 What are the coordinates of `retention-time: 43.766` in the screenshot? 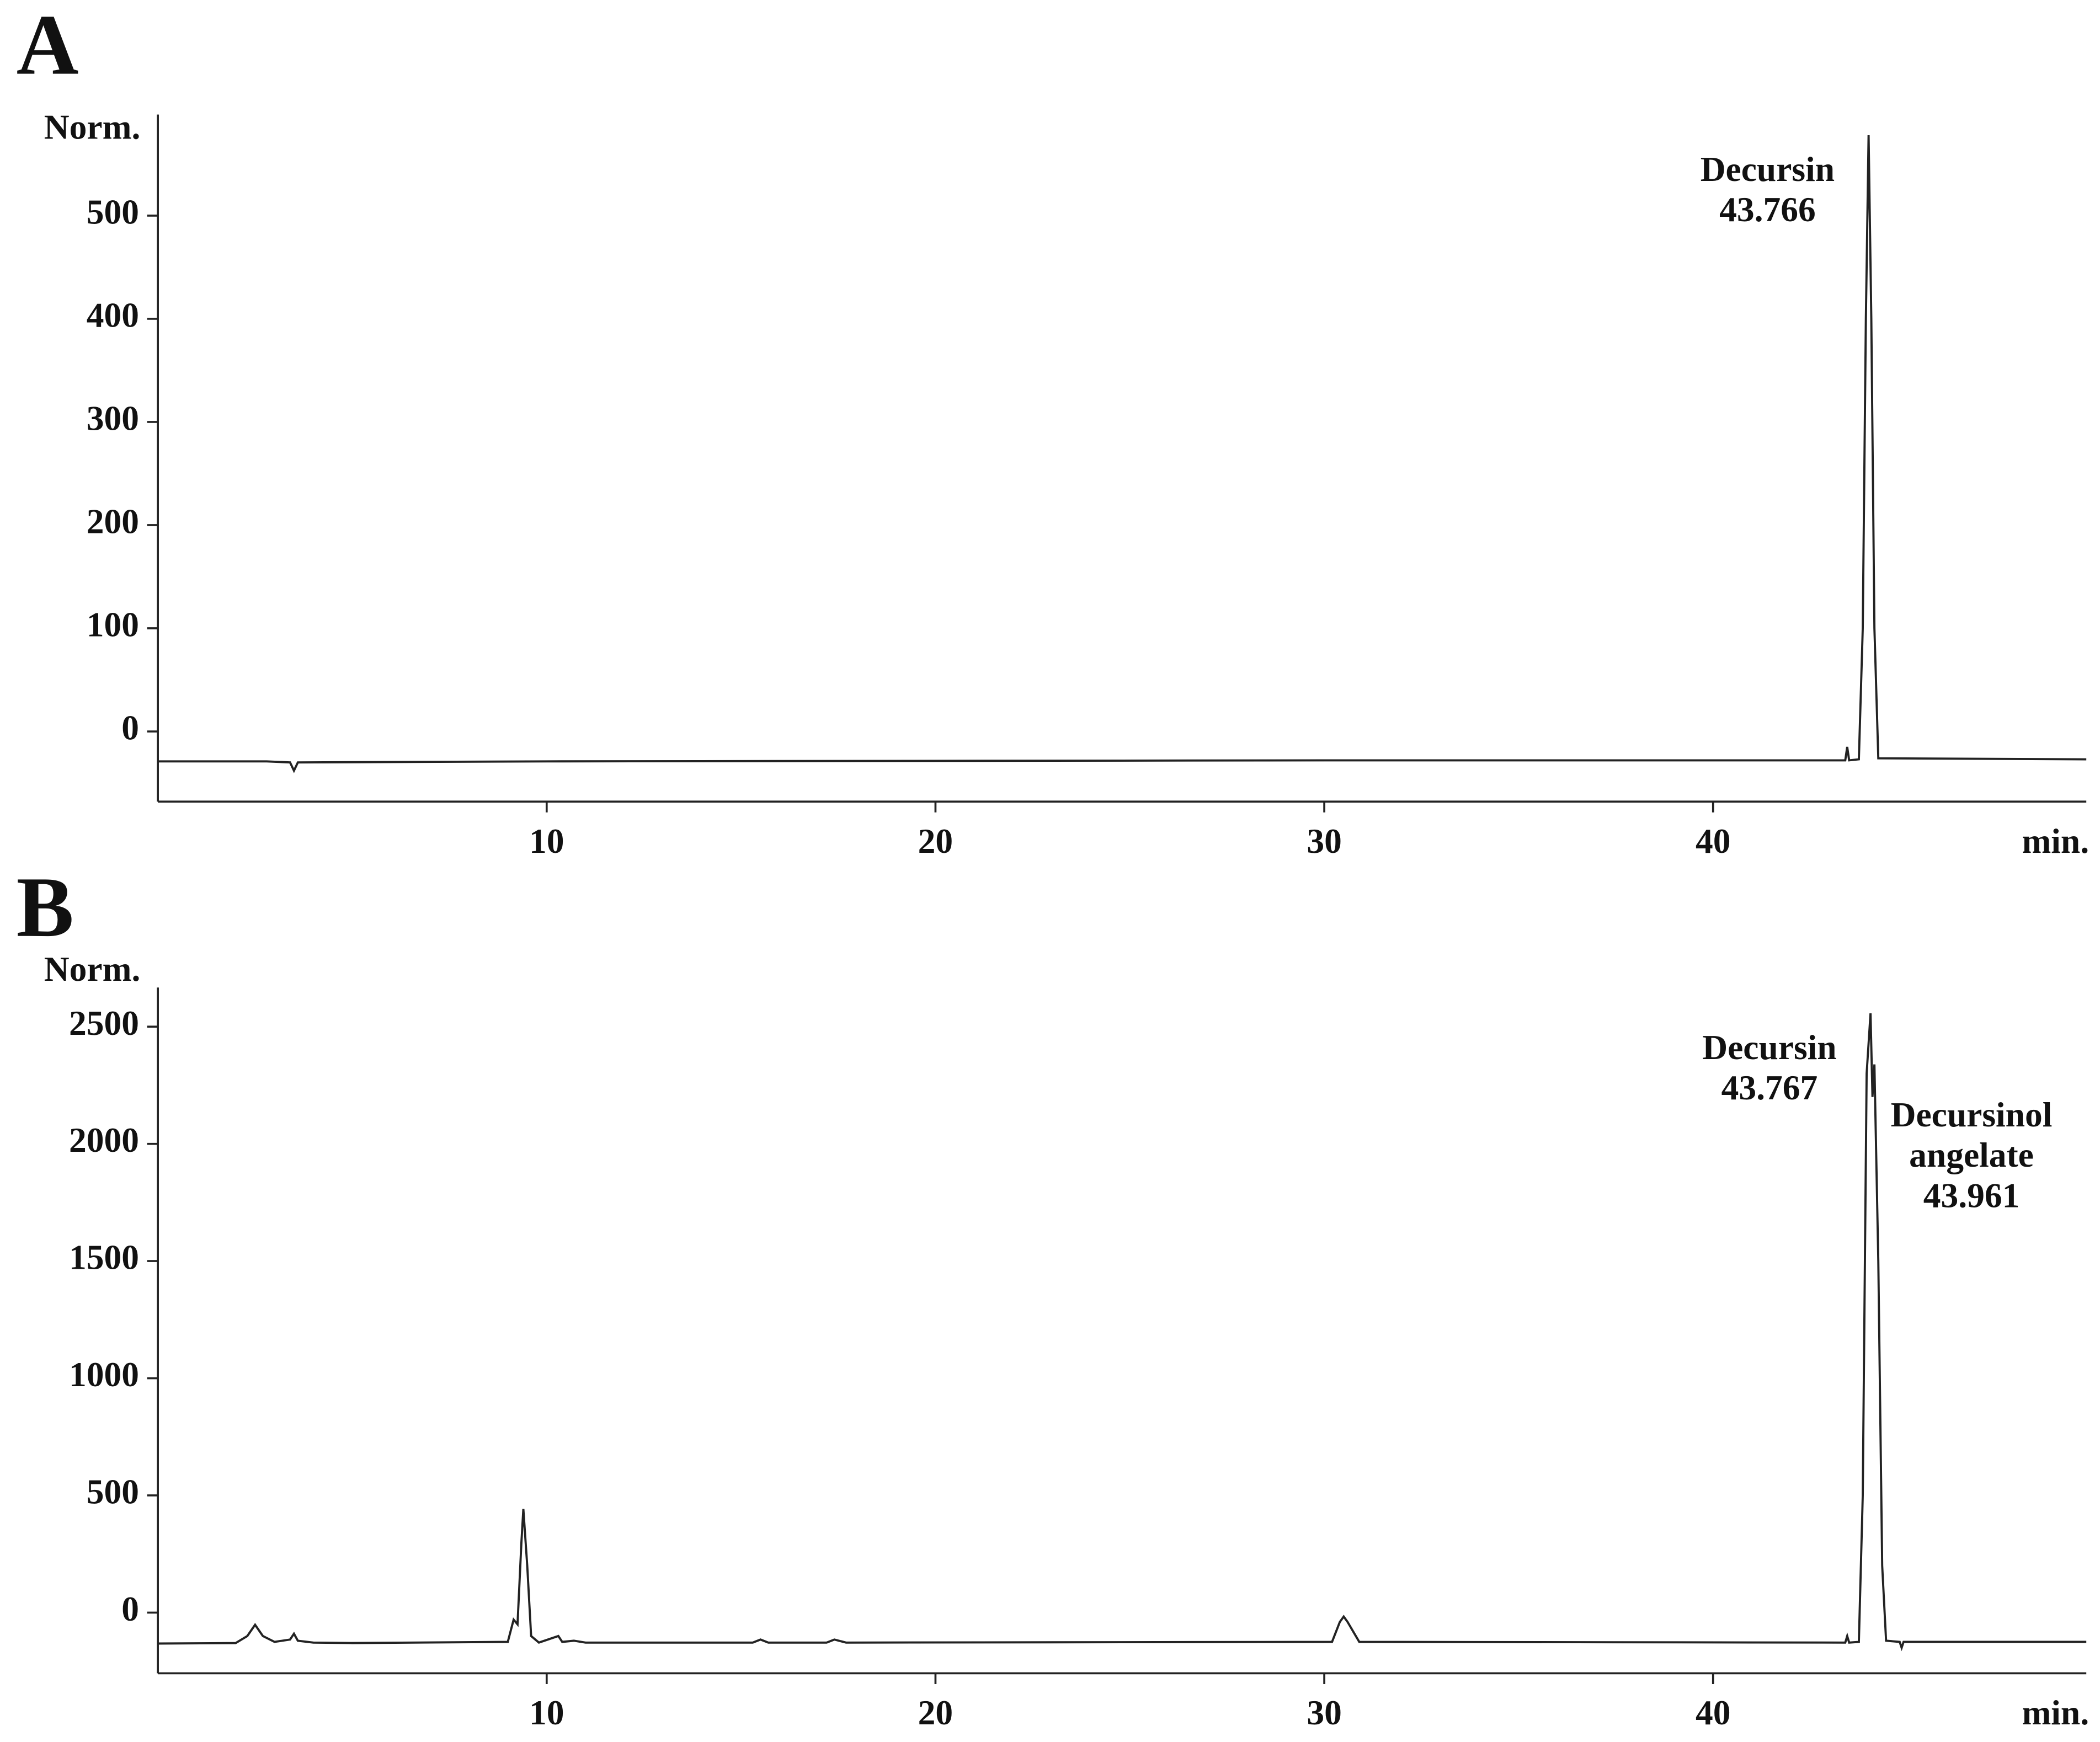 It's located at (1767, 209).